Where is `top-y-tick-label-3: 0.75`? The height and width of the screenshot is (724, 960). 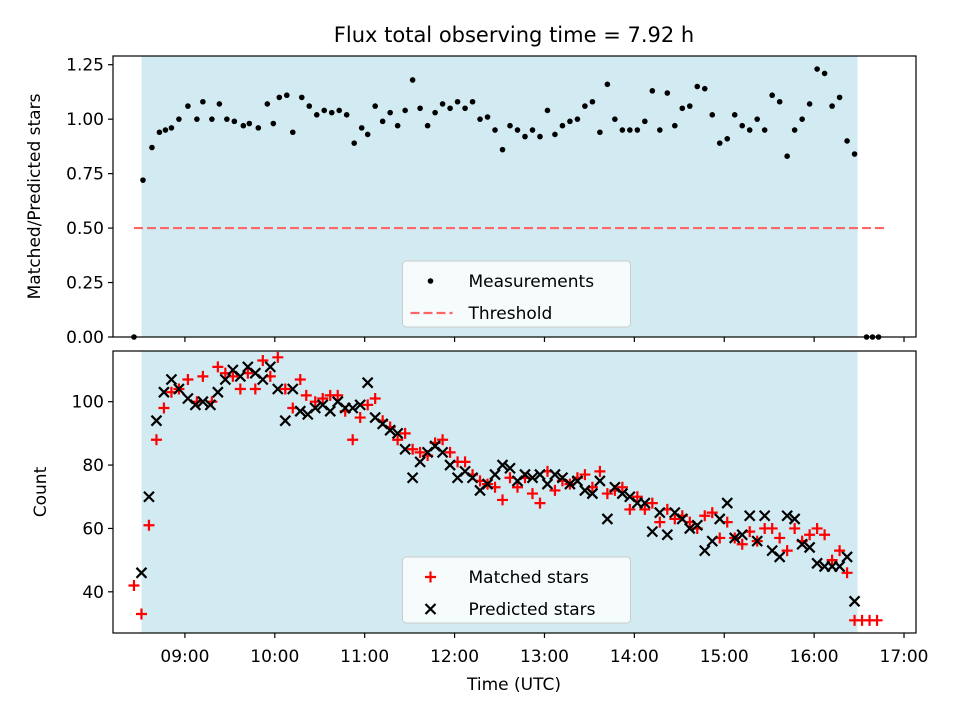
top-y-tick-label-3: 0.75 is located at coordinates (85, 175).